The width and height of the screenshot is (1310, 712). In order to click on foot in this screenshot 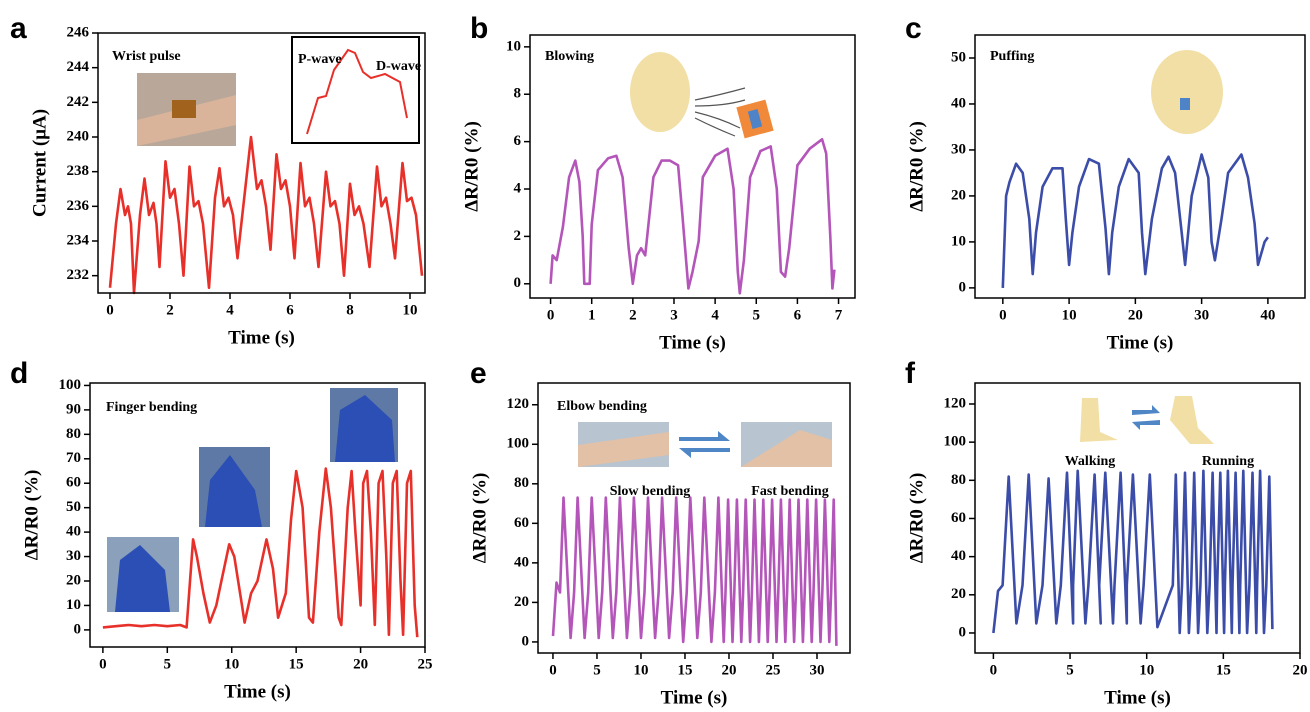, I will do `click(1099, 420)`.